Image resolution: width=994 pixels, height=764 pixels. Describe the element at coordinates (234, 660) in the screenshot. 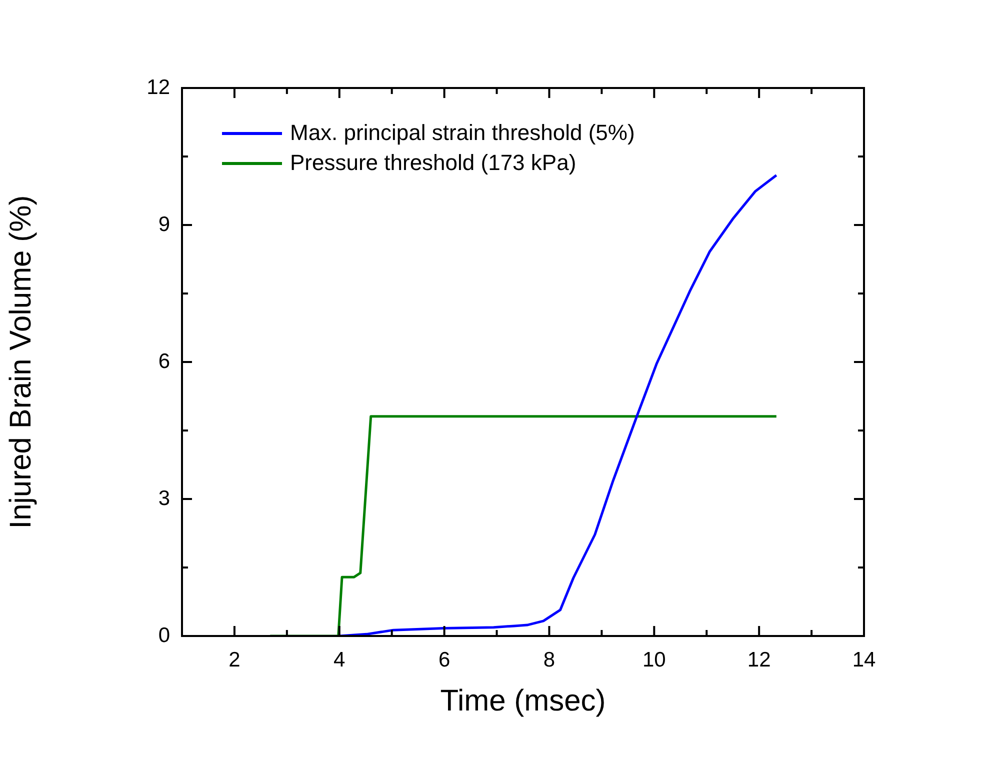

I see `x-tick-label: 2` at that location.